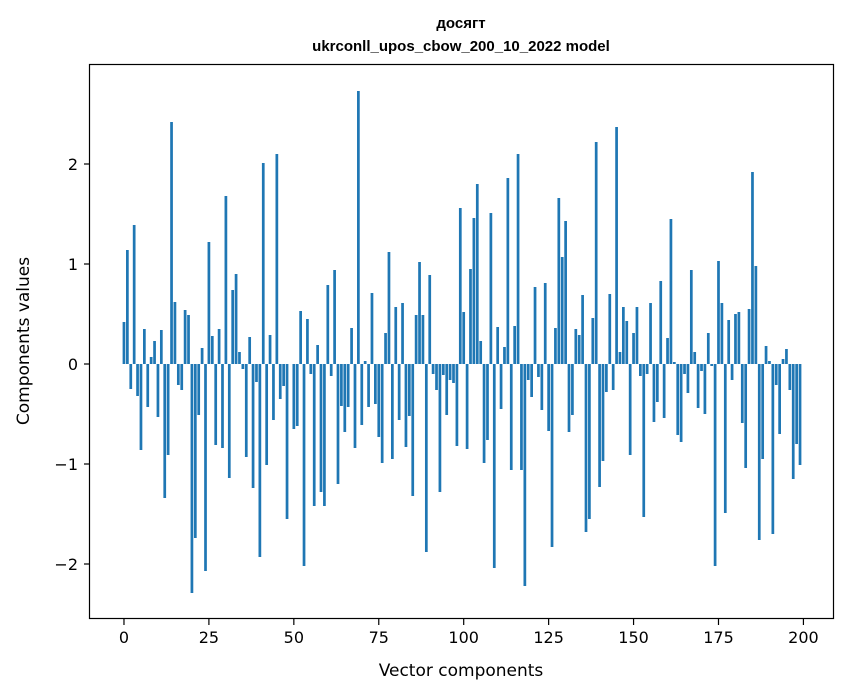 This screenshot has width=847, height=696. I want to click on x-tick-label: 150, so click(633, 637).